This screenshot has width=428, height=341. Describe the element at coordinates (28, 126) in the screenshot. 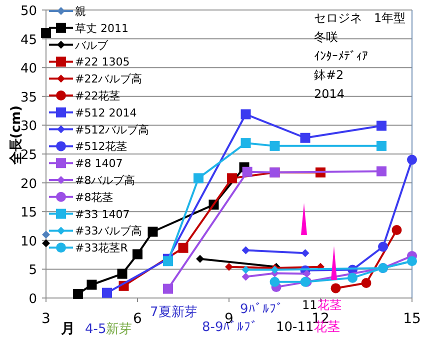

I see `y-tick-label: 30` at that location.